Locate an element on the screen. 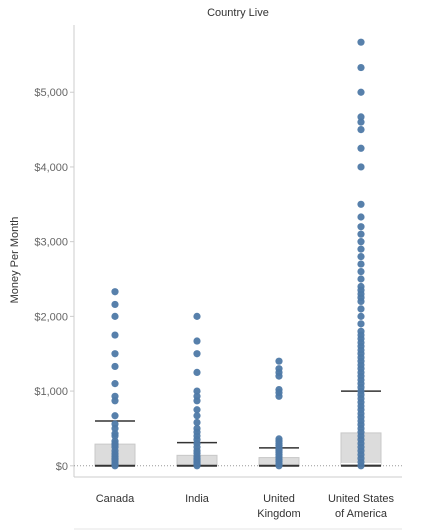 The width and height of the screenshot is (447, 531). y-axis-ticks: $0 $1,000 $2,000 $3,000 $4,000 $5,000 is located at coordinates (54, 280).